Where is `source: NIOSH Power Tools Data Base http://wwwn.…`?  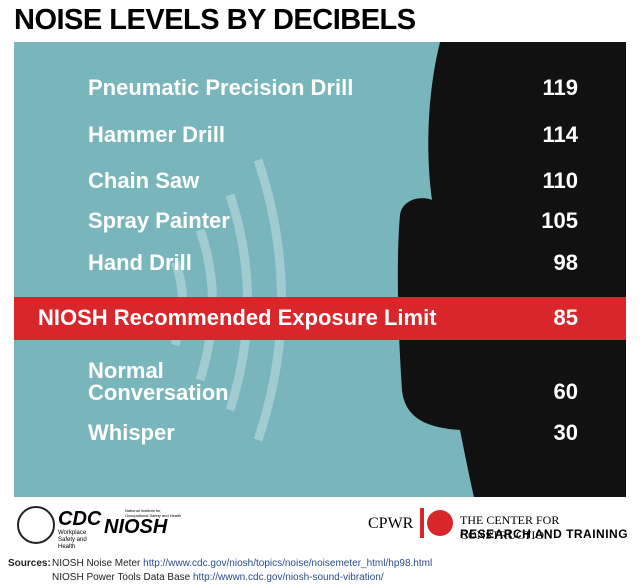
source: NIOSH Power Tools Data Base http://wwwn.… is located at coordinates (218, 577).